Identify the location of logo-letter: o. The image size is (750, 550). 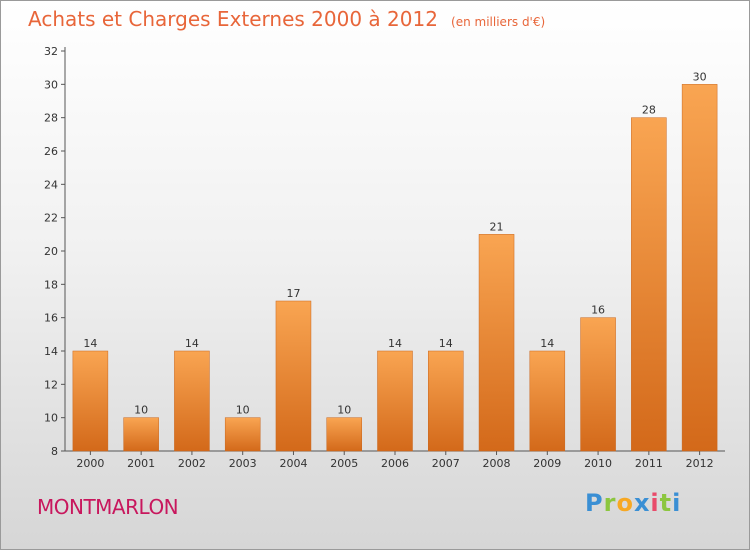
(625, 503).